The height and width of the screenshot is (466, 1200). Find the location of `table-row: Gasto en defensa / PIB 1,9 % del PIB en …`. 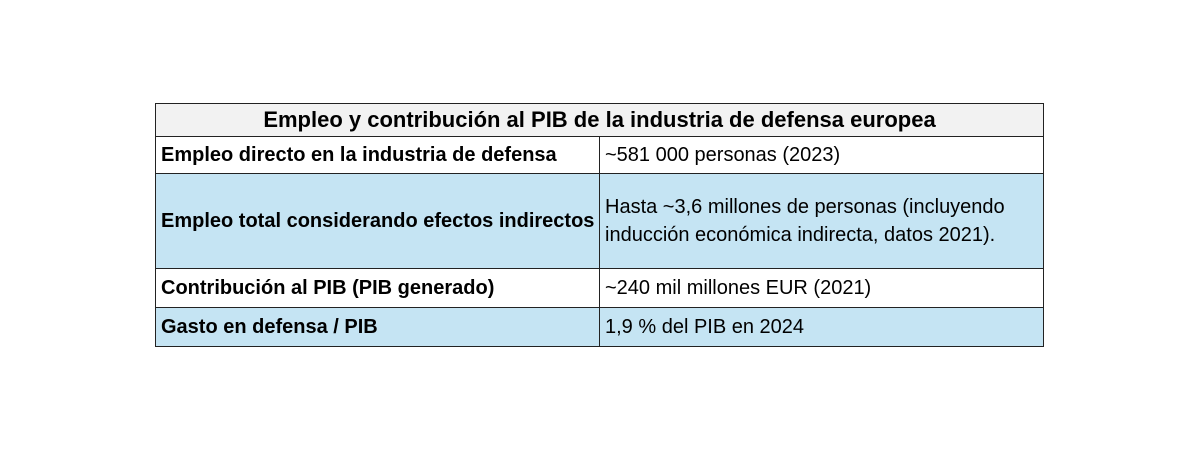

table-row: Gasto en defensa / PIB 1,9 % del PIB en … is located at coordinates (599, 327).